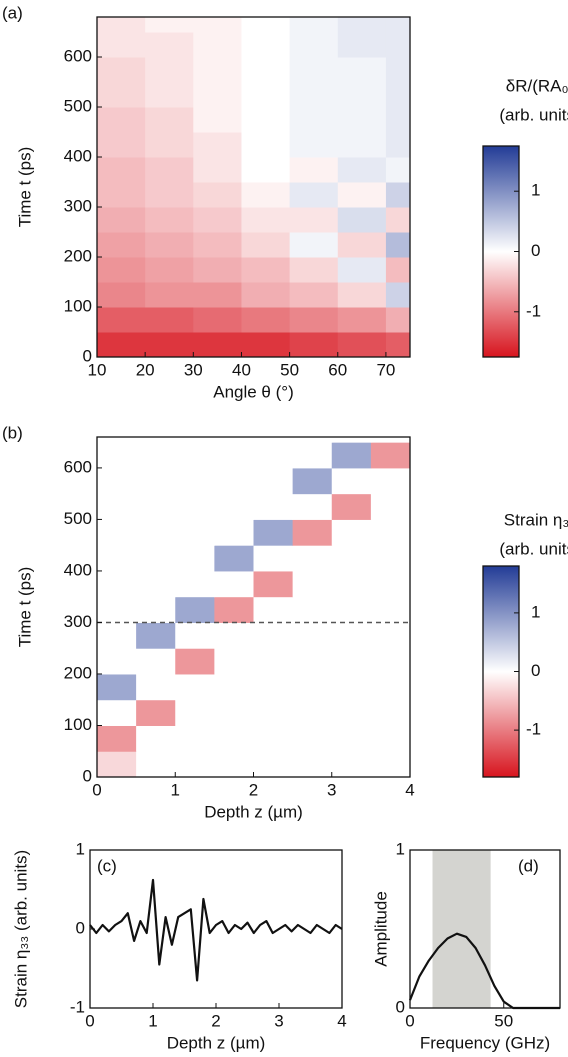 The image size is (568, 1057). Describe the element at coordinates (501, 251) in the screenshot. I see `colorbar` at that location.